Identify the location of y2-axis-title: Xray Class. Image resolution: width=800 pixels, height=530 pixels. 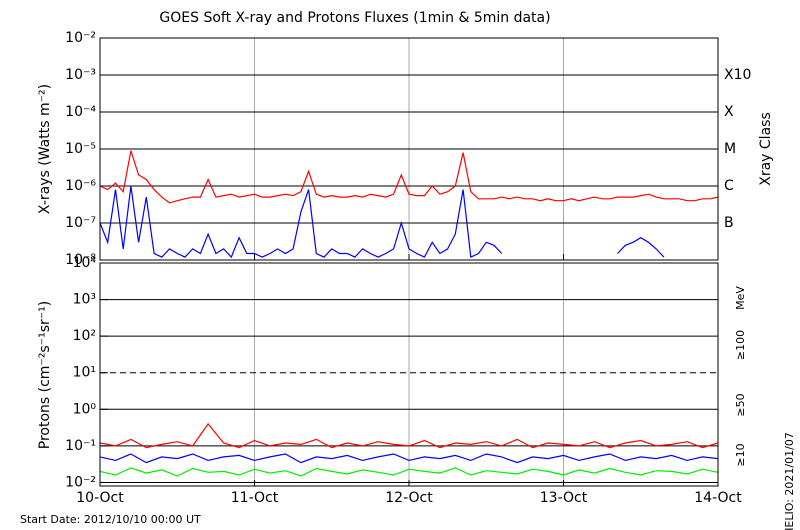
(766, 149).